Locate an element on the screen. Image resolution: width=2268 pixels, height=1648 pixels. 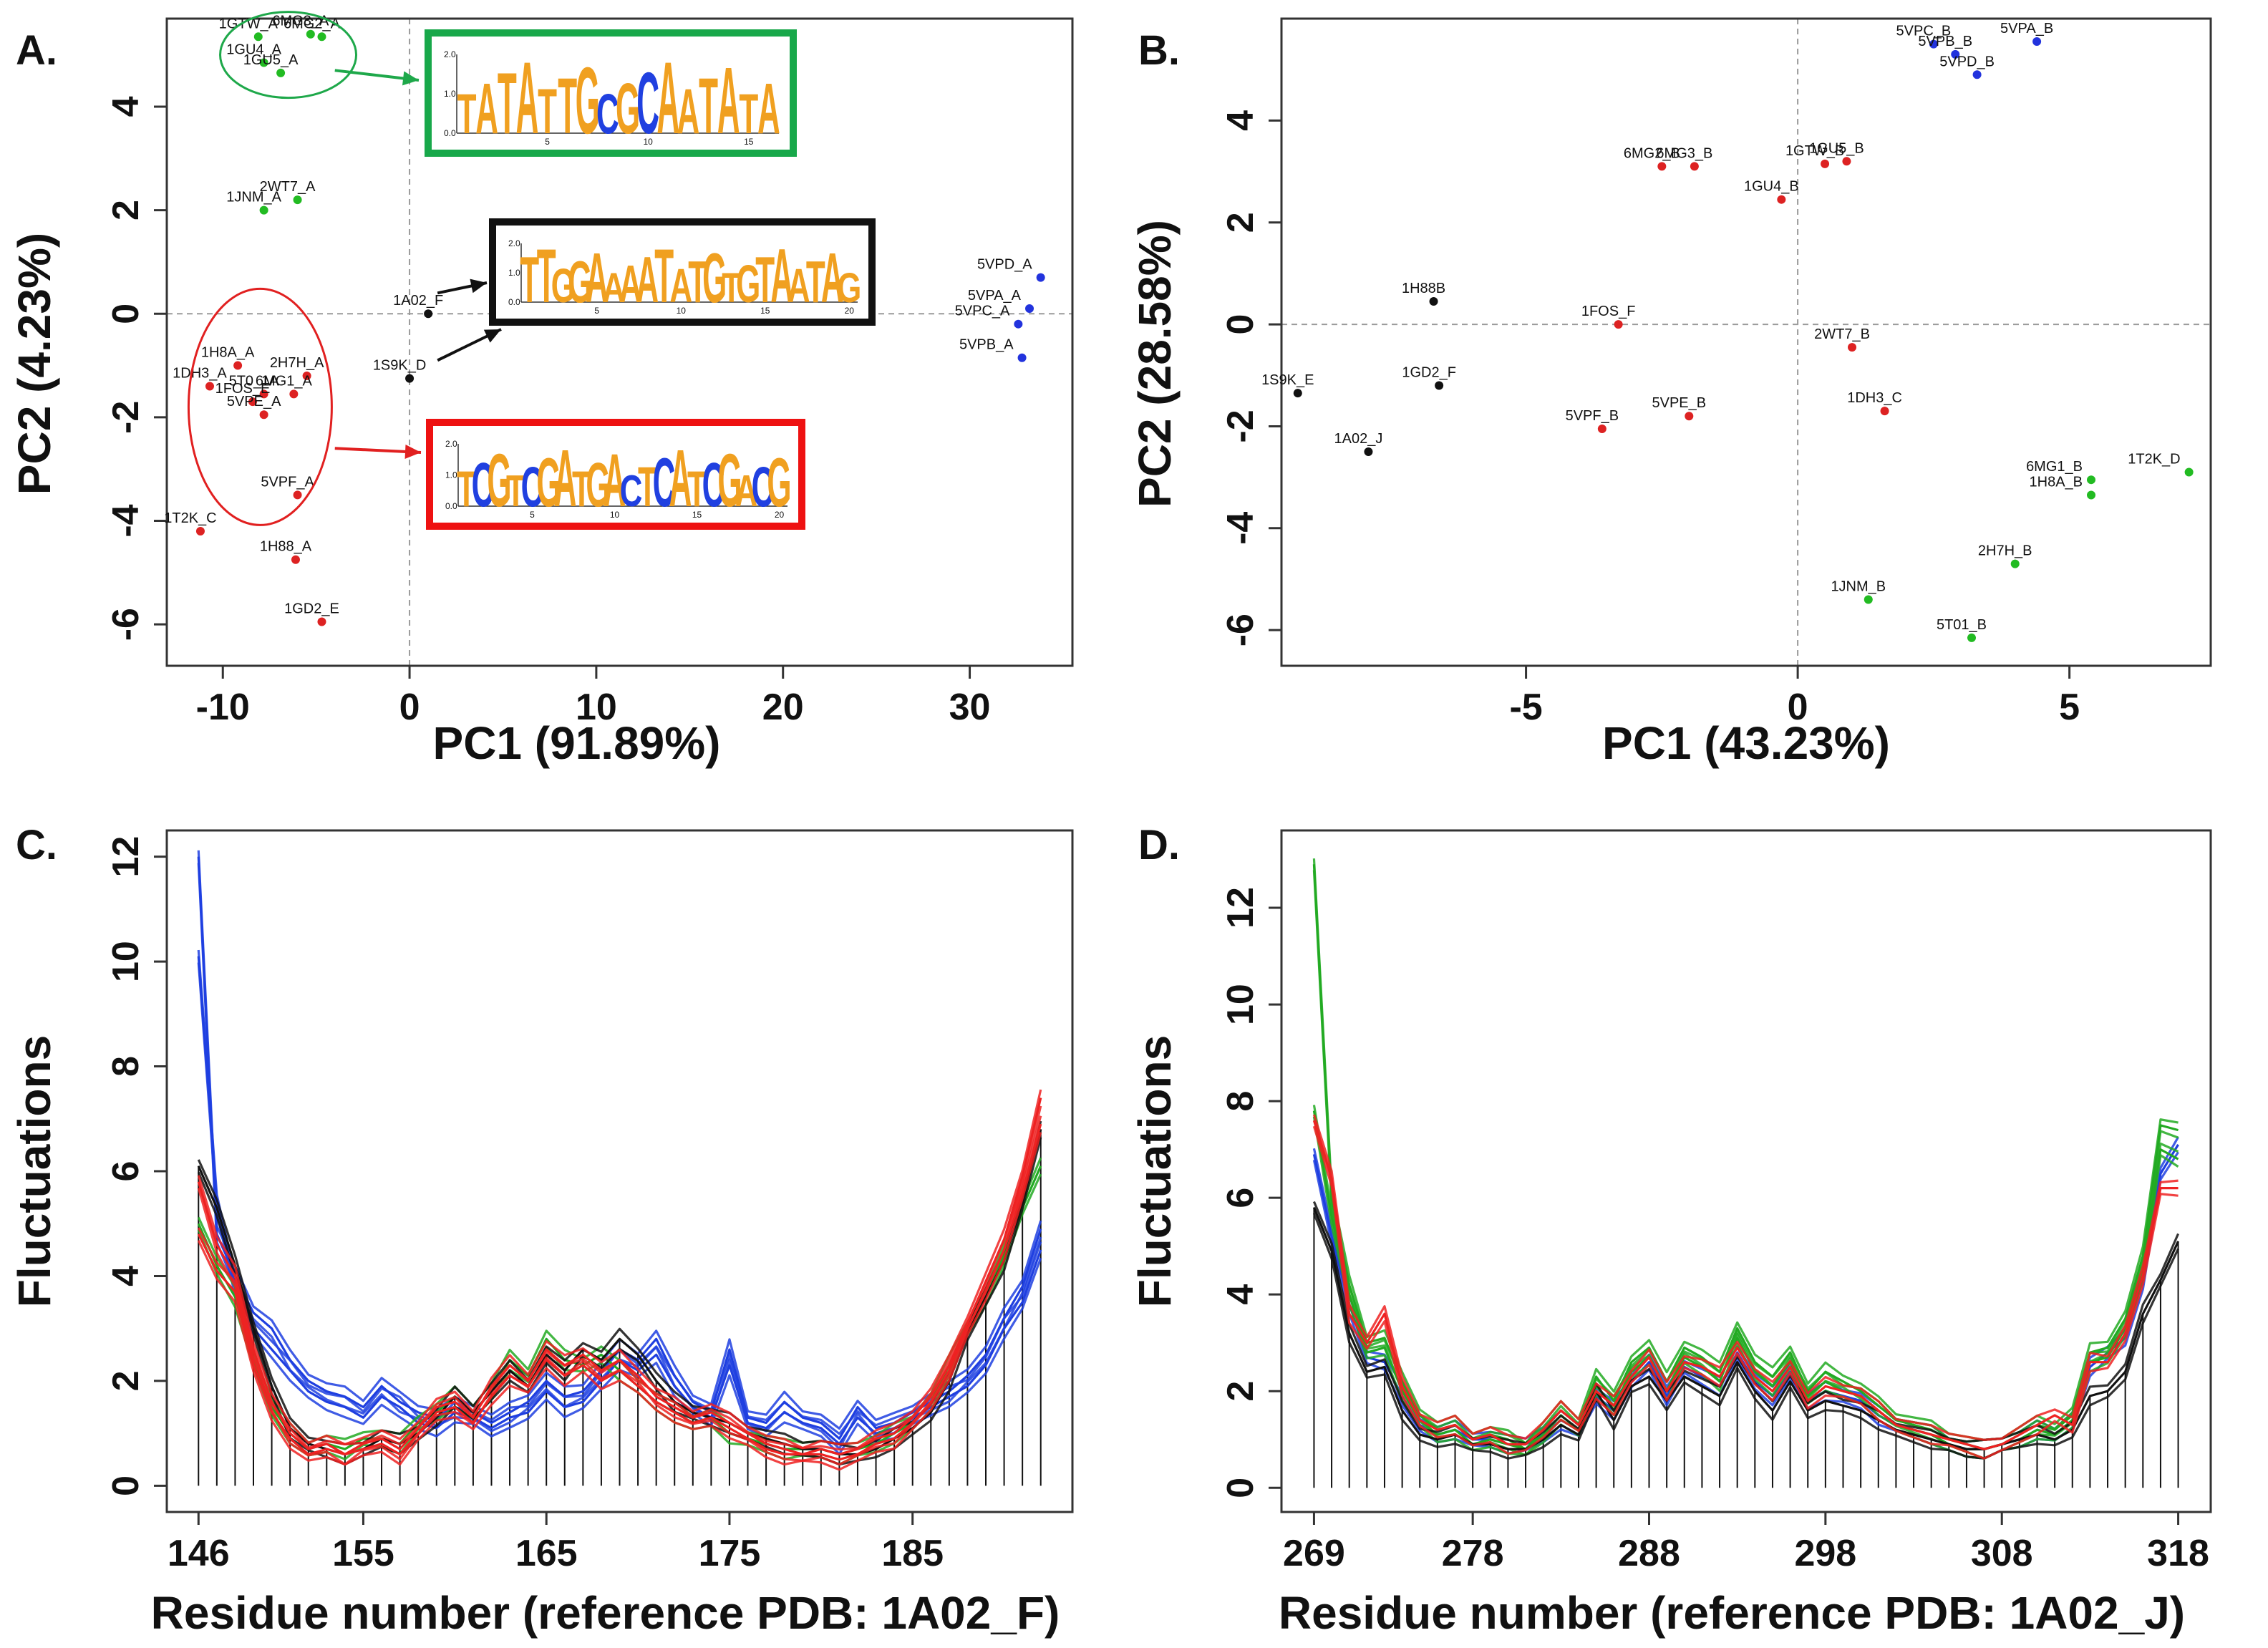
point-label: 1S9K_D is located at coordinates (400, 366).